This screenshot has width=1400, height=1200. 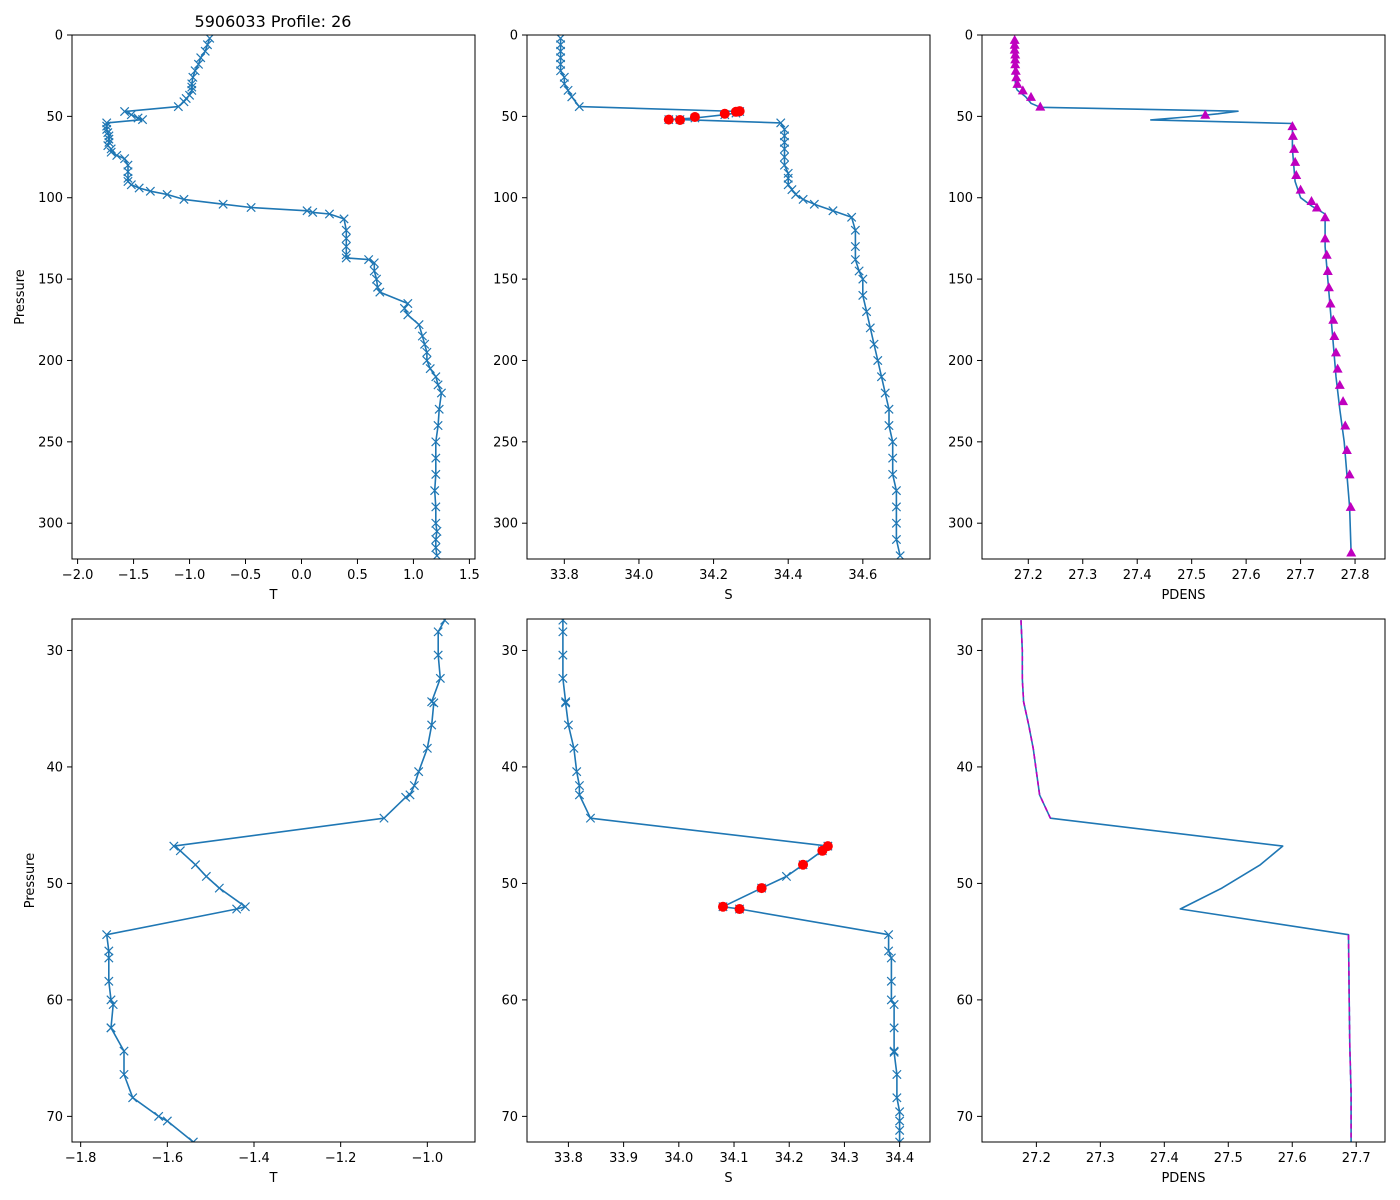 I want to click on x-axis-label: S, so click(x=728, y=595).